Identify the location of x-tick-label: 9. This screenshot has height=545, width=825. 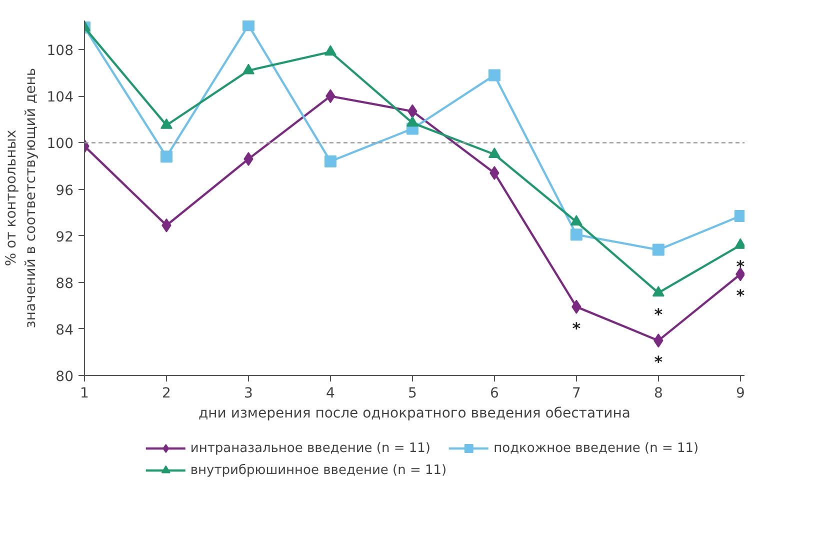
(740, 394).